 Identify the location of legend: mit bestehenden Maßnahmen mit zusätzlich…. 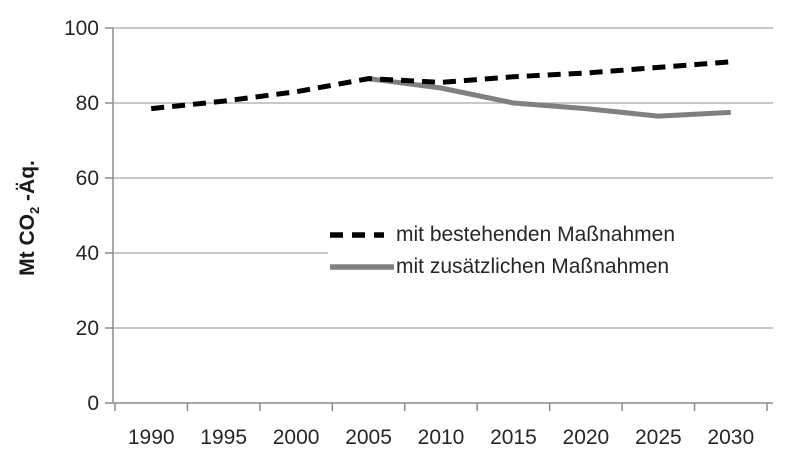
(558, 254).